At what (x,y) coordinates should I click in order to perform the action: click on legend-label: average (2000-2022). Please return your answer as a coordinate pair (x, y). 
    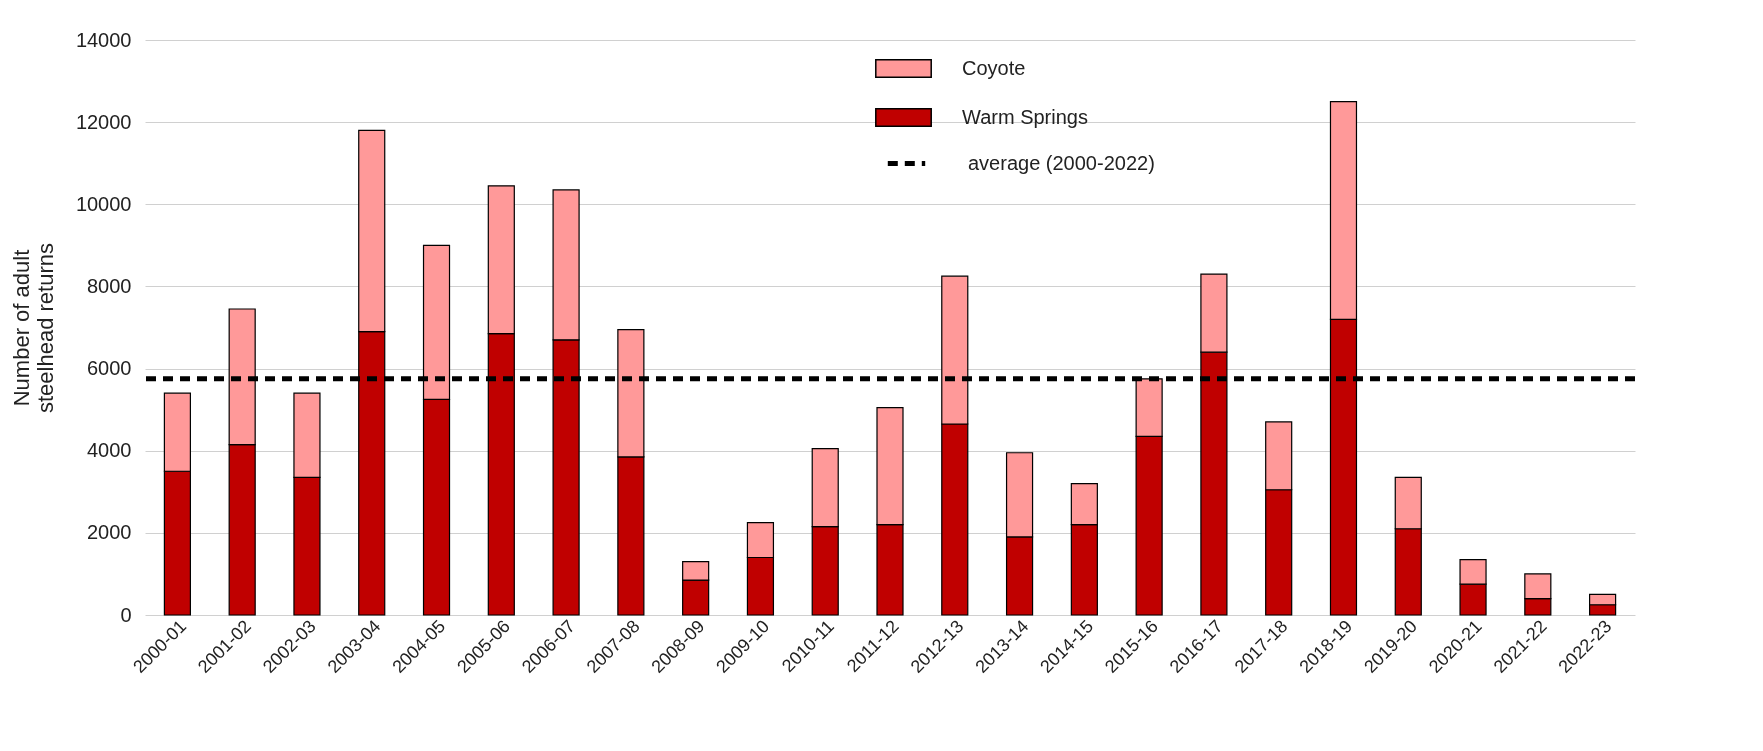
    Looking at the image, I should click on (1061, 162).